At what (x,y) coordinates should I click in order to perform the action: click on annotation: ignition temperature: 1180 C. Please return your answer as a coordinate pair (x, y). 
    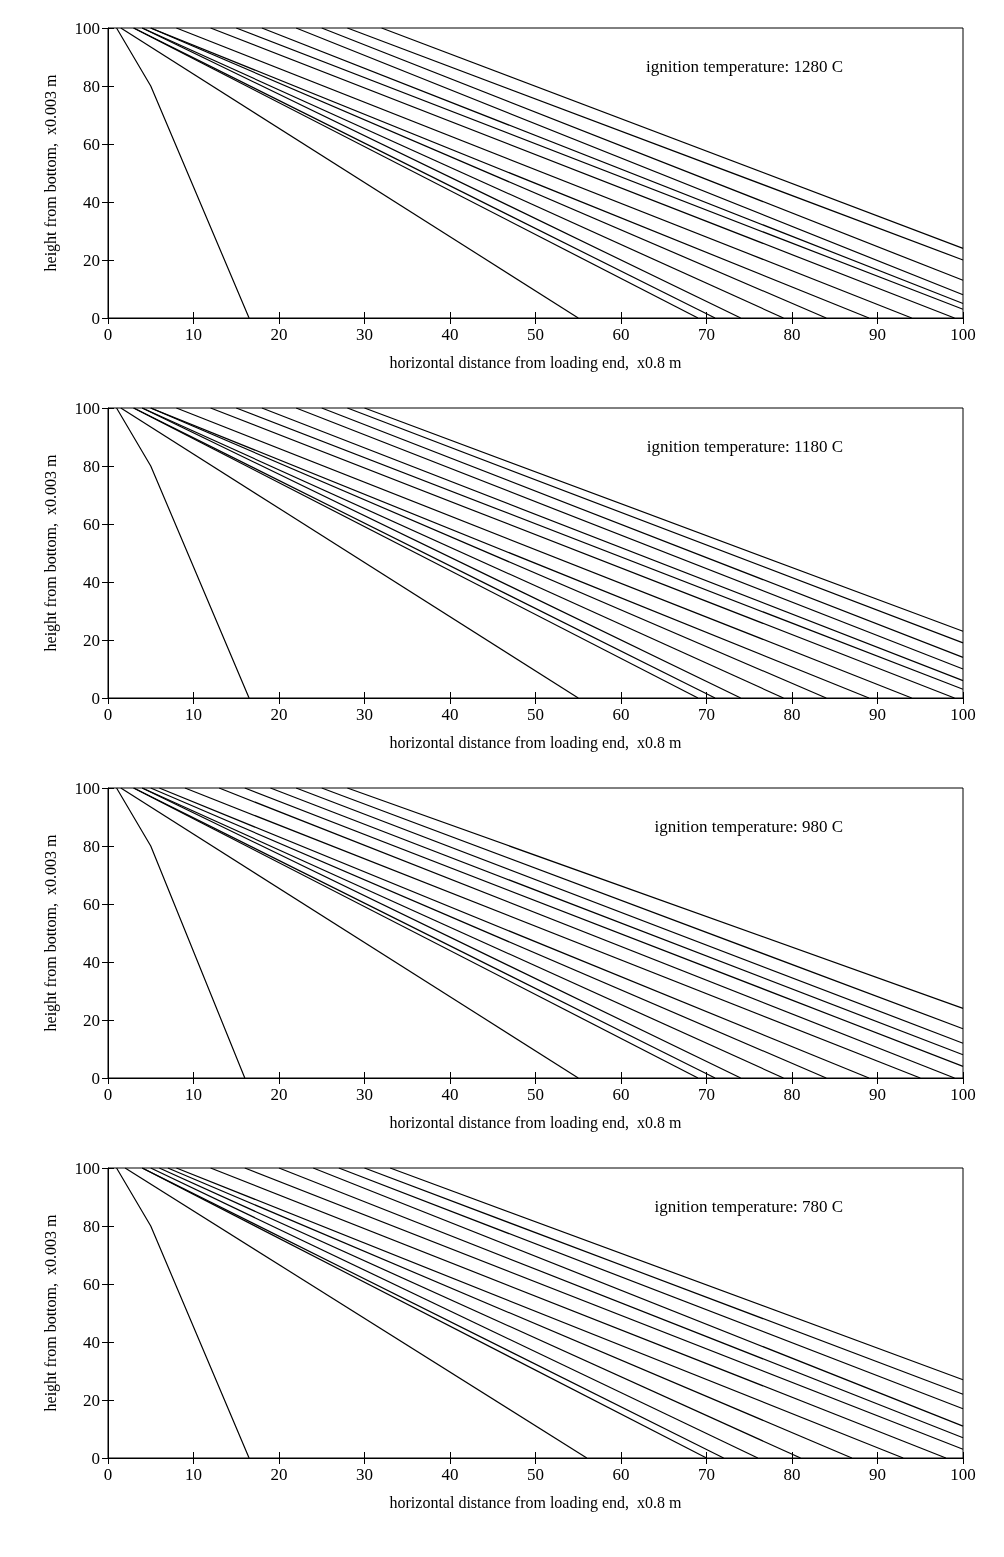
    Looking at the image, I should click on (744, 446).